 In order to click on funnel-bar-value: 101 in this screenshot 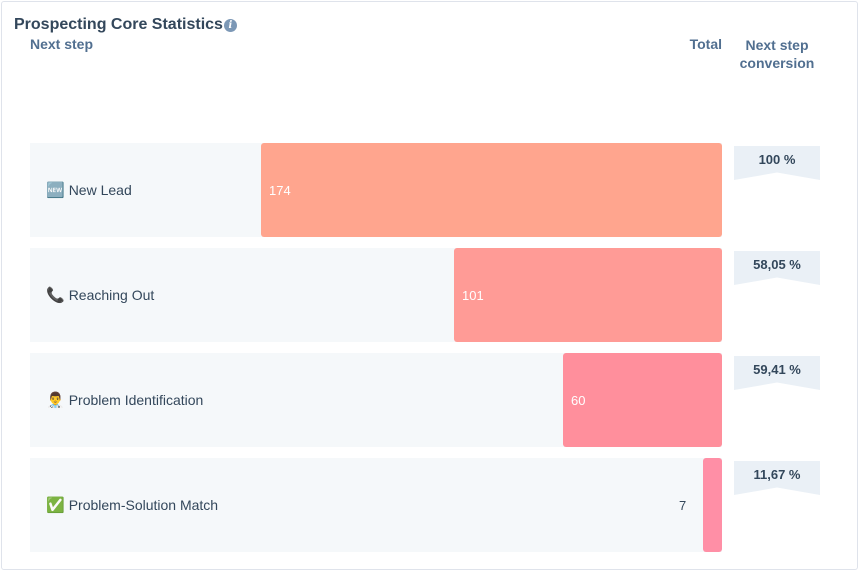, I will do `click(473, 295)`.